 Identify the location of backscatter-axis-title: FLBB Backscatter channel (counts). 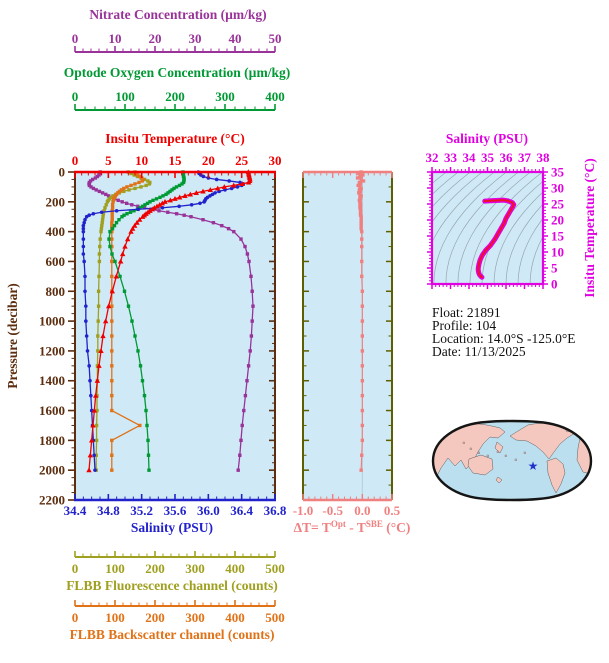
(172, 634).